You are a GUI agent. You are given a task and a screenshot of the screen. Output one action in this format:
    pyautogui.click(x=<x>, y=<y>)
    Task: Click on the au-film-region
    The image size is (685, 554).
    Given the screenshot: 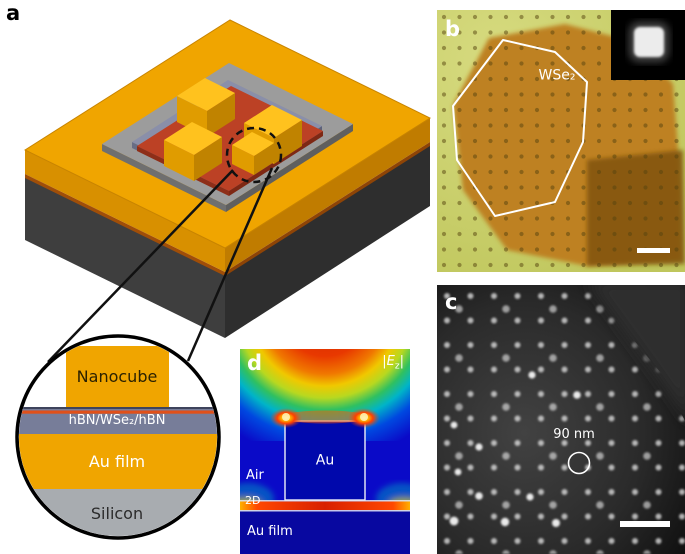 What is the action you would take?
    pyautogui.click(x=325, y=532)
    